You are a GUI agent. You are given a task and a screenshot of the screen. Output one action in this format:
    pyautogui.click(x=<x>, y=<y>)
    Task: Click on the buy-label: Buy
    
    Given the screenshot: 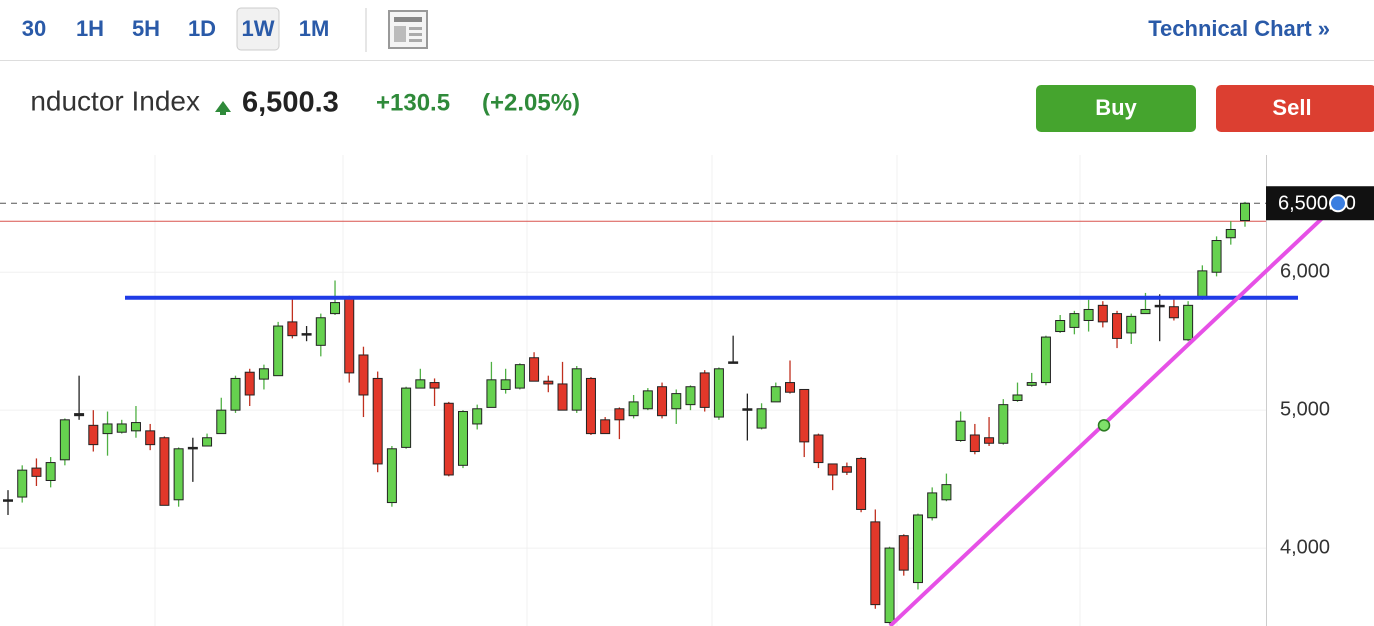 What is the action you would take?
    pyautogui.click(x=1116, y=107)
    